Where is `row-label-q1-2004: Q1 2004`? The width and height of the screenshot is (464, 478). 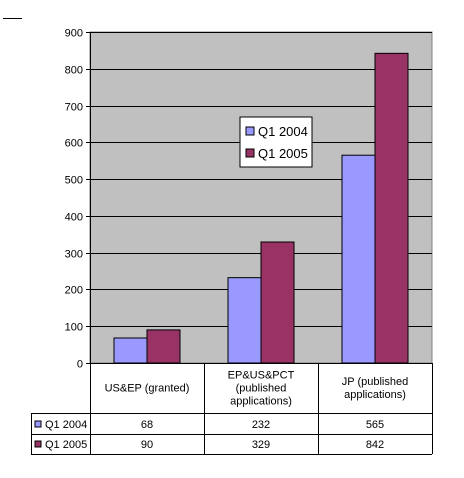 row-label-q1-2004: Q1 2004 is located at coordinates (66, 425).